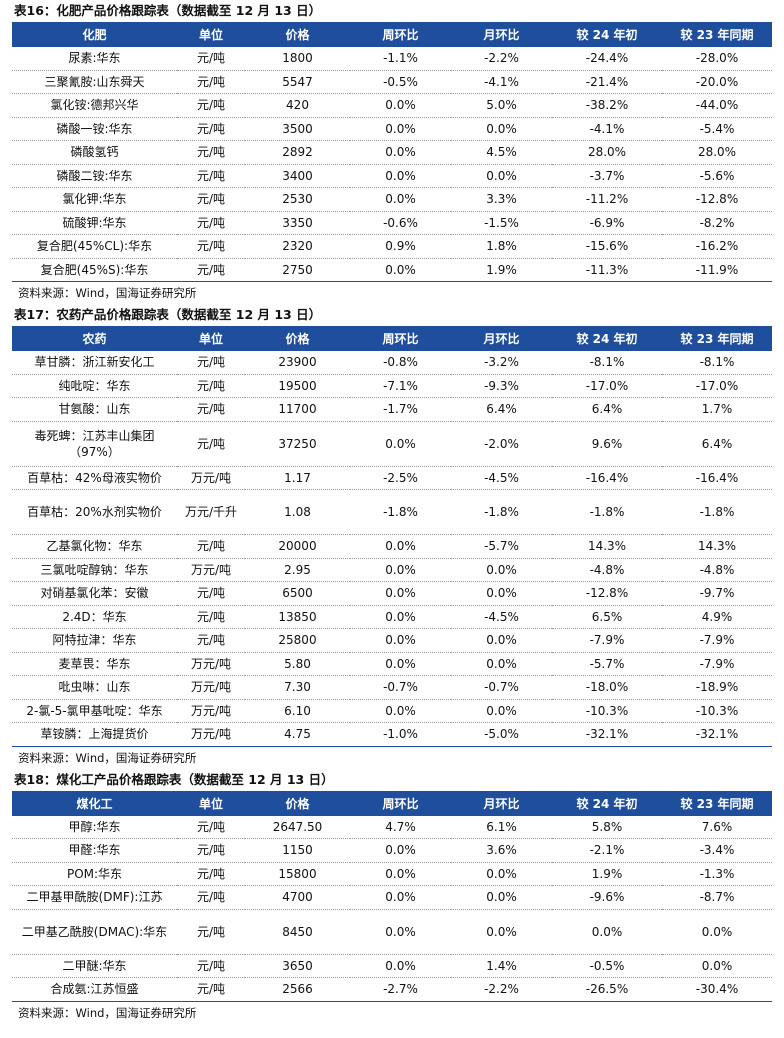  What do you see at coordinates (717, 850) in the screenshot?
I see `table-cell: -3.4%` at bounding box center [717, 850].